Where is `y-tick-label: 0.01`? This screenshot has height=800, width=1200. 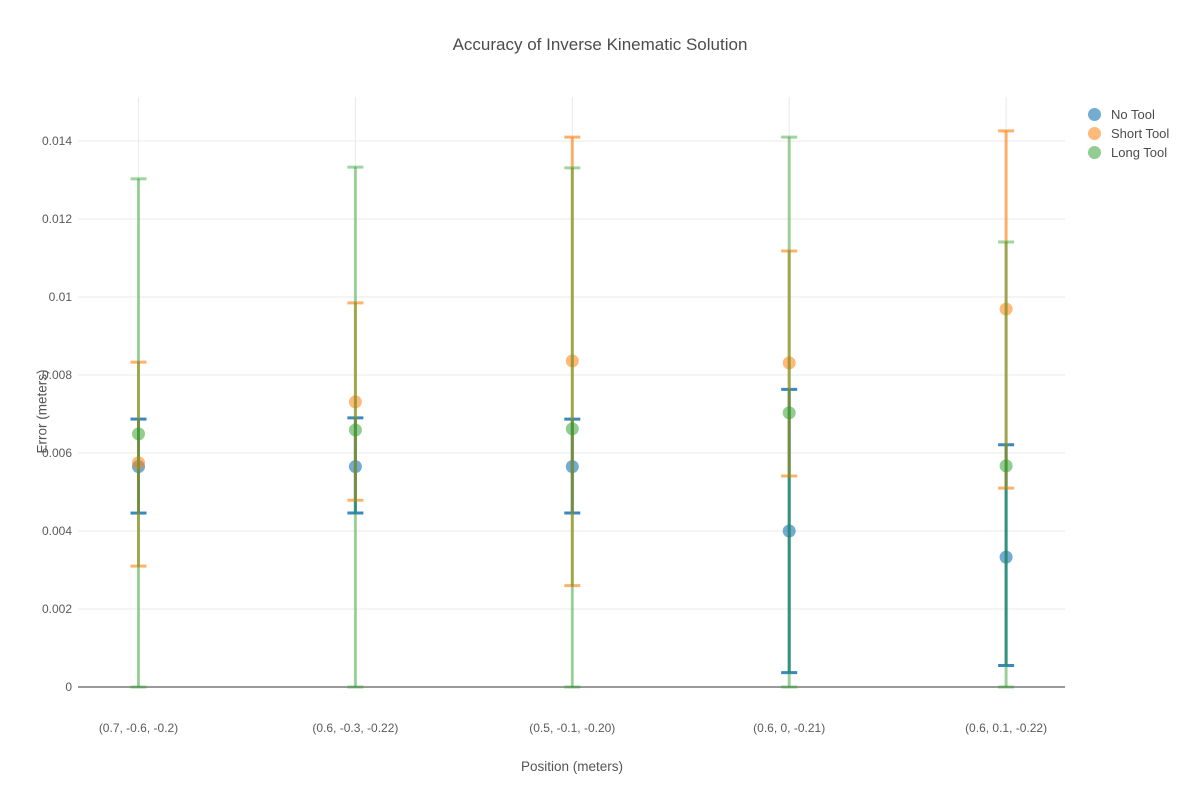 y-tick-label: 0.01 is located at coordinates (60, 296).